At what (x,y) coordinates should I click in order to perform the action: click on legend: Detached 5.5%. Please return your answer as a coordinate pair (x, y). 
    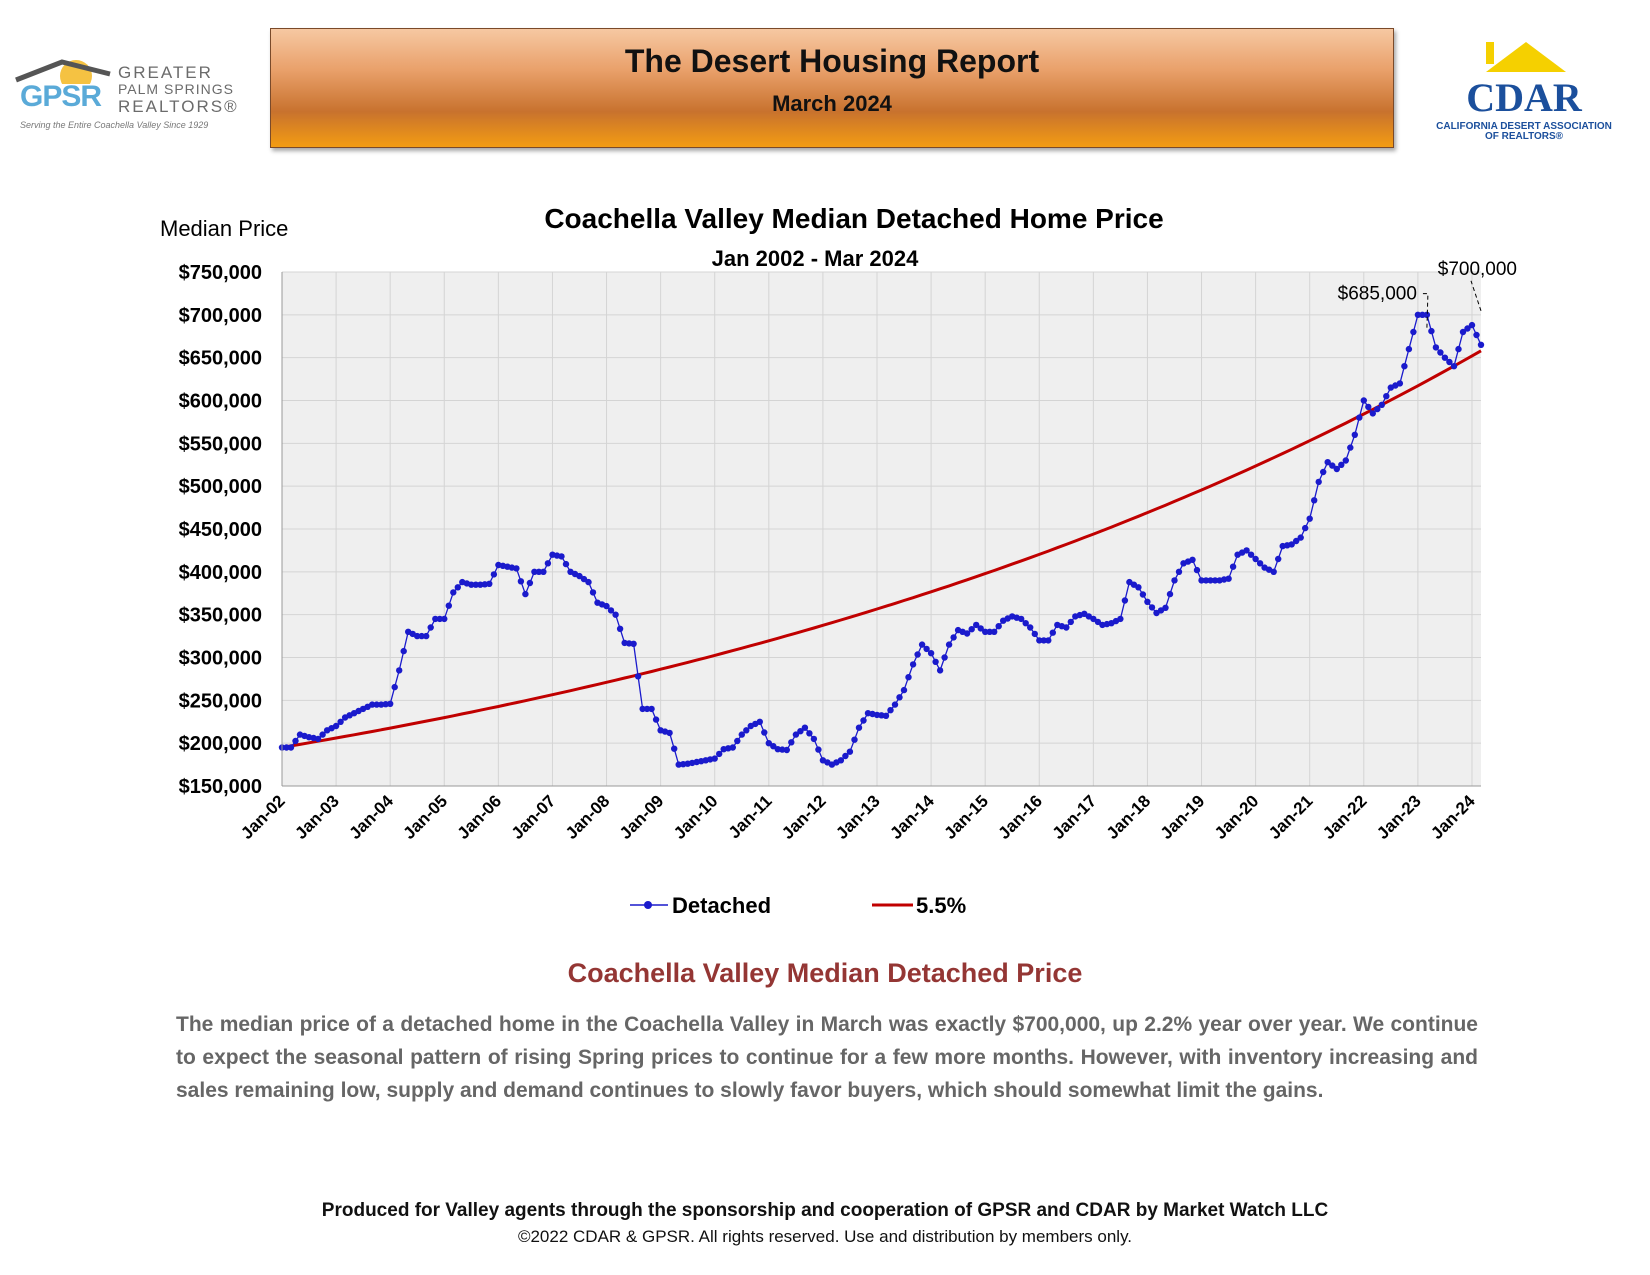
    Looking at the image, I should click on (798, 905).